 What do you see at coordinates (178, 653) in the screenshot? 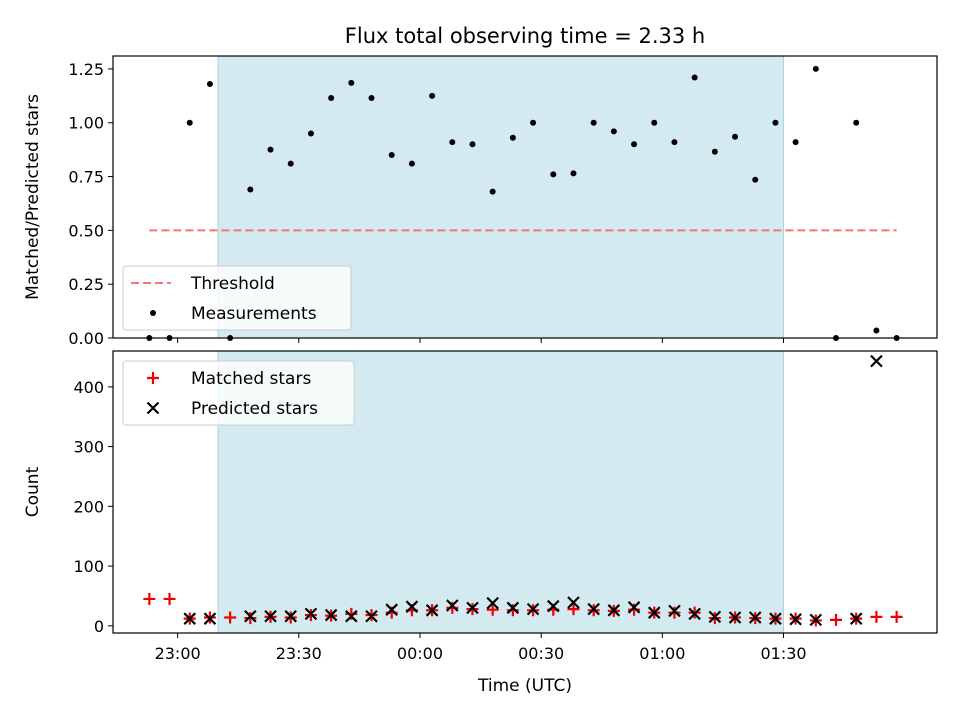
I see `x-tick-label: 23:00` at bounding box center [178, 653].